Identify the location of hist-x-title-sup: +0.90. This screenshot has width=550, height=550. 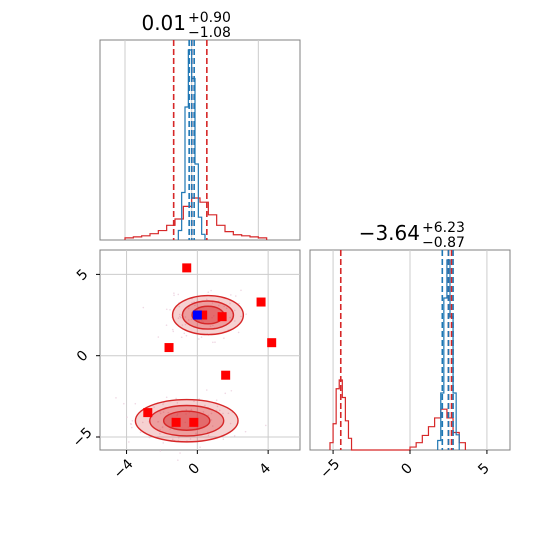
(209, 18).